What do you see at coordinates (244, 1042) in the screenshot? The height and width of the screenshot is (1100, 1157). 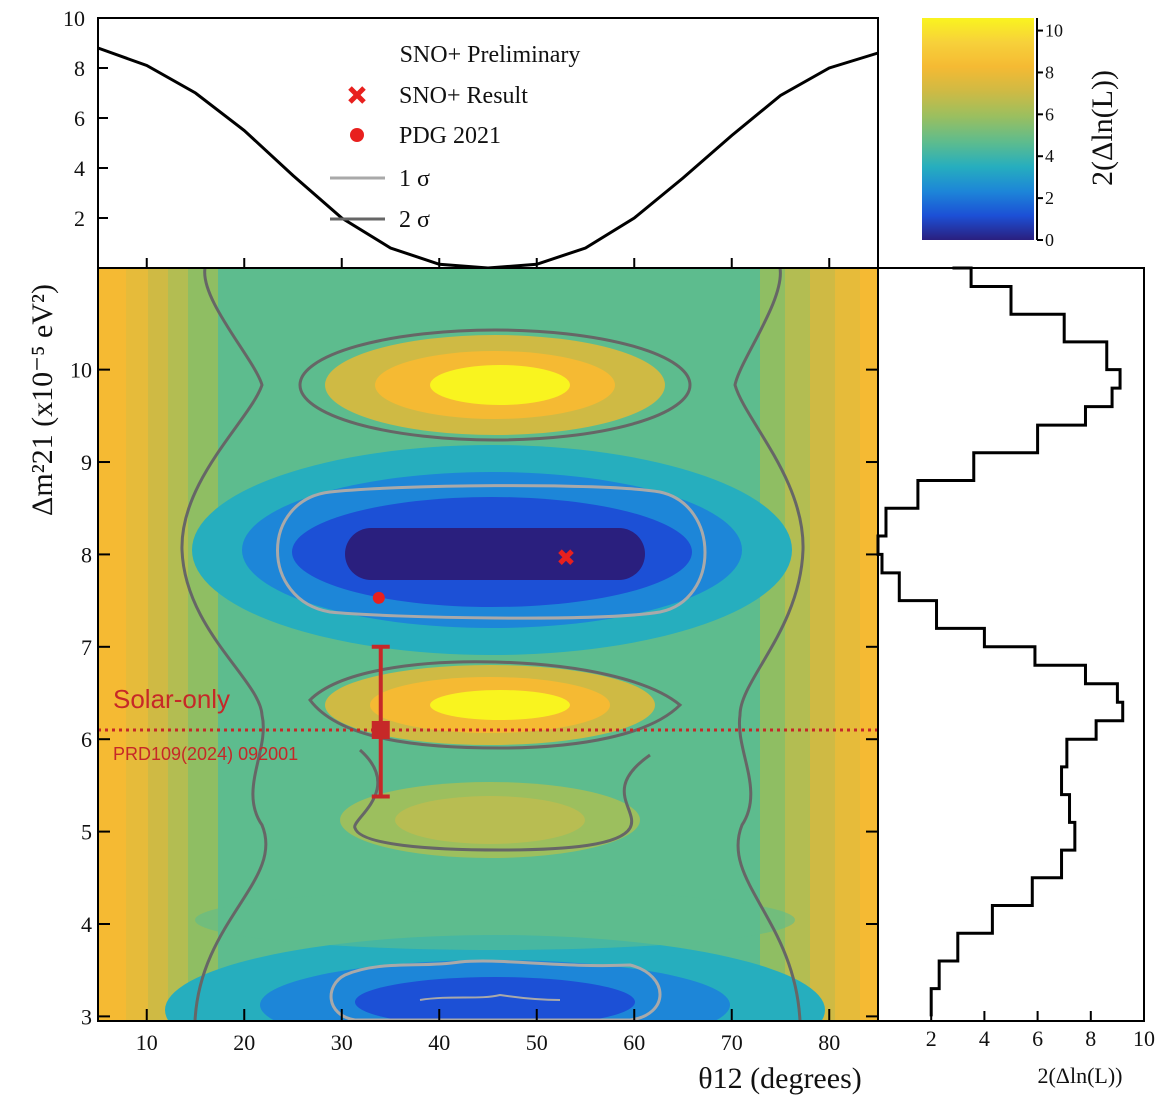 I see `x-tick-label: 20` at bounding box center [244, 1042].